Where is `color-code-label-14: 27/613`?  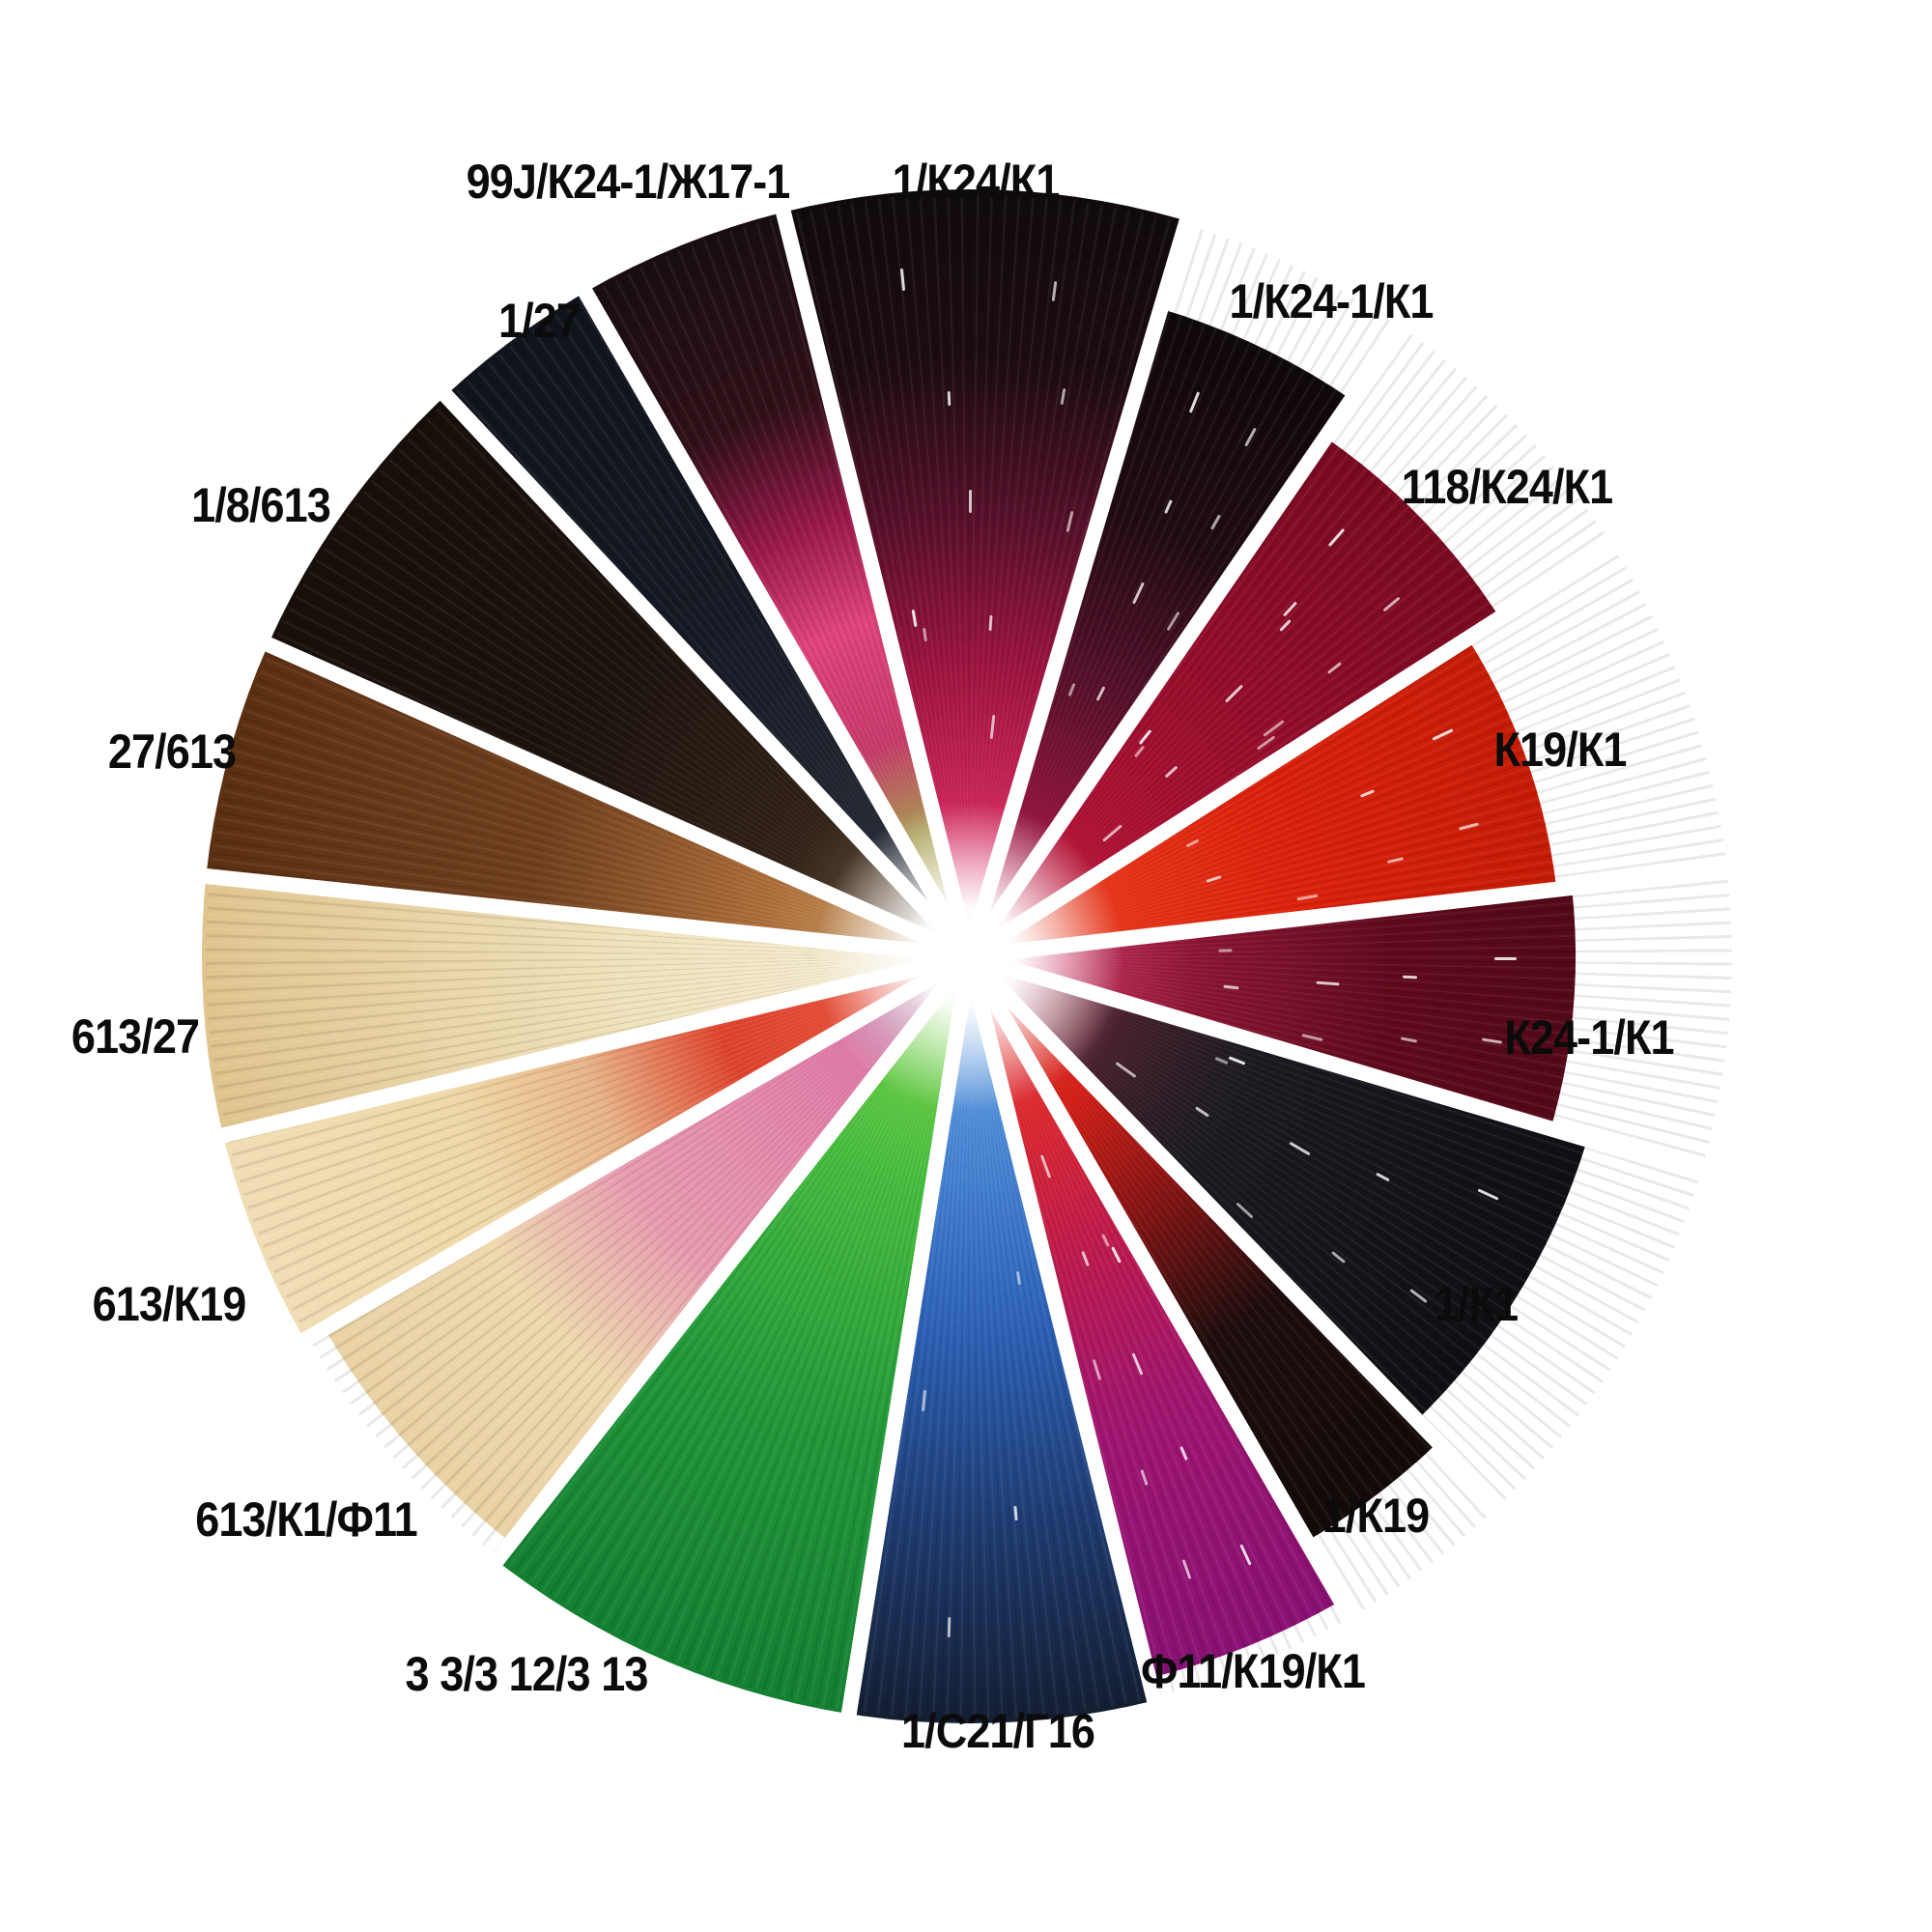
color-code-label-14: 27/613 is located at coordinates (172, 751).